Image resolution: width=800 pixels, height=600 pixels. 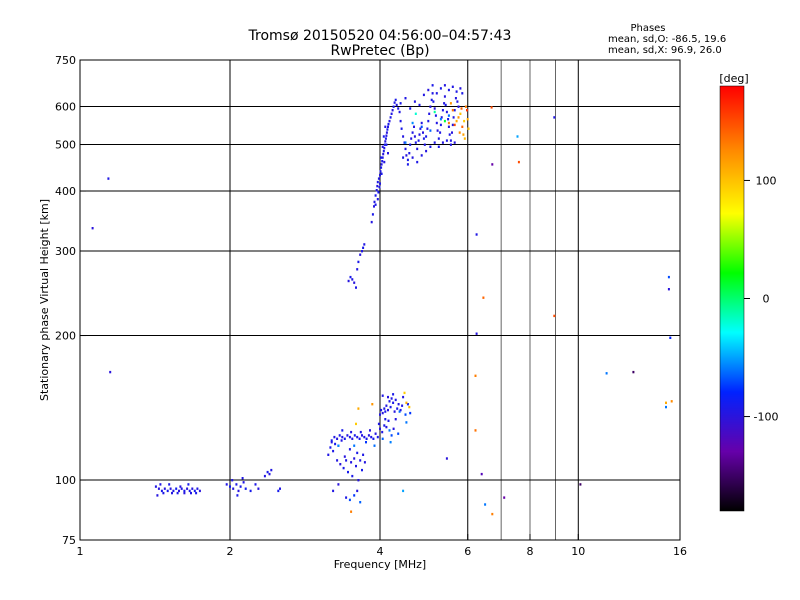 I want to click on colorbar-tick-label: -100, so click(x=766, y=417).